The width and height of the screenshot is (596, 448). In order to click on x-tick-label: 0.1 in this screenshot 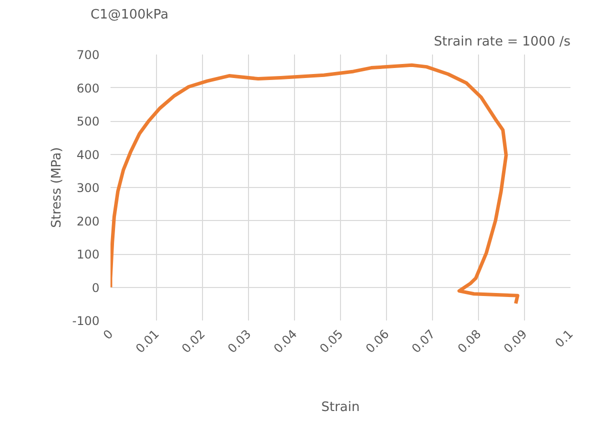, I will do `click(564, 338)`.